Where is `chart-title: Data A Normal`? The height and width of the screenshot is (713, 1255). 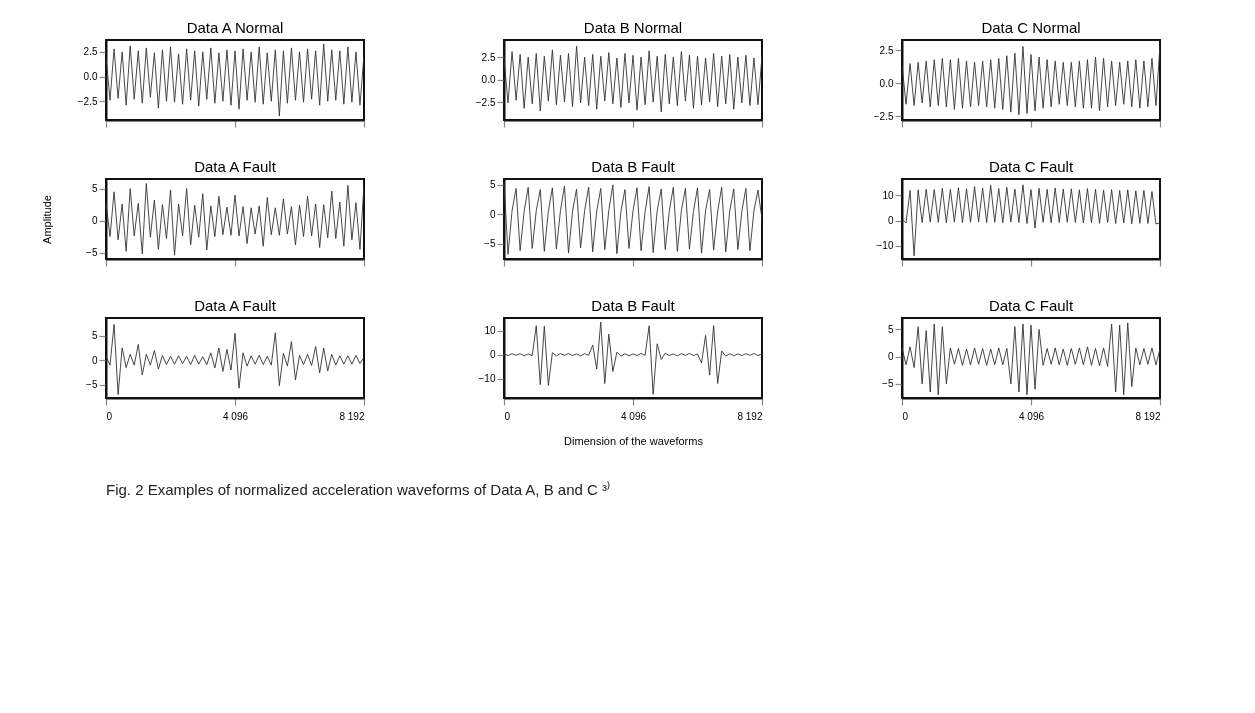
chart-title: Data A Normal is located at coordinates (235, 27).